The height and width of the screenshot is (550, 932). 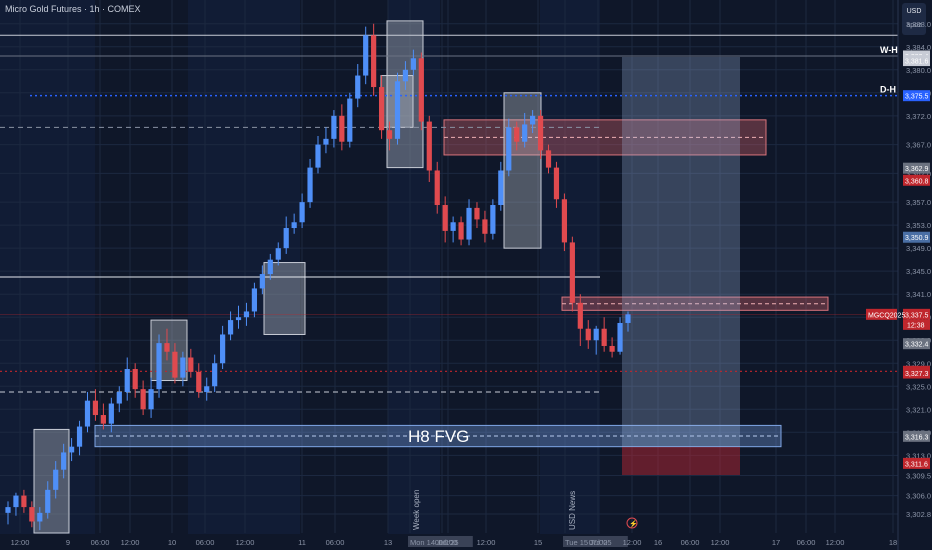 I want to click on x-axis-label: 15, so click(x=538, y=542).